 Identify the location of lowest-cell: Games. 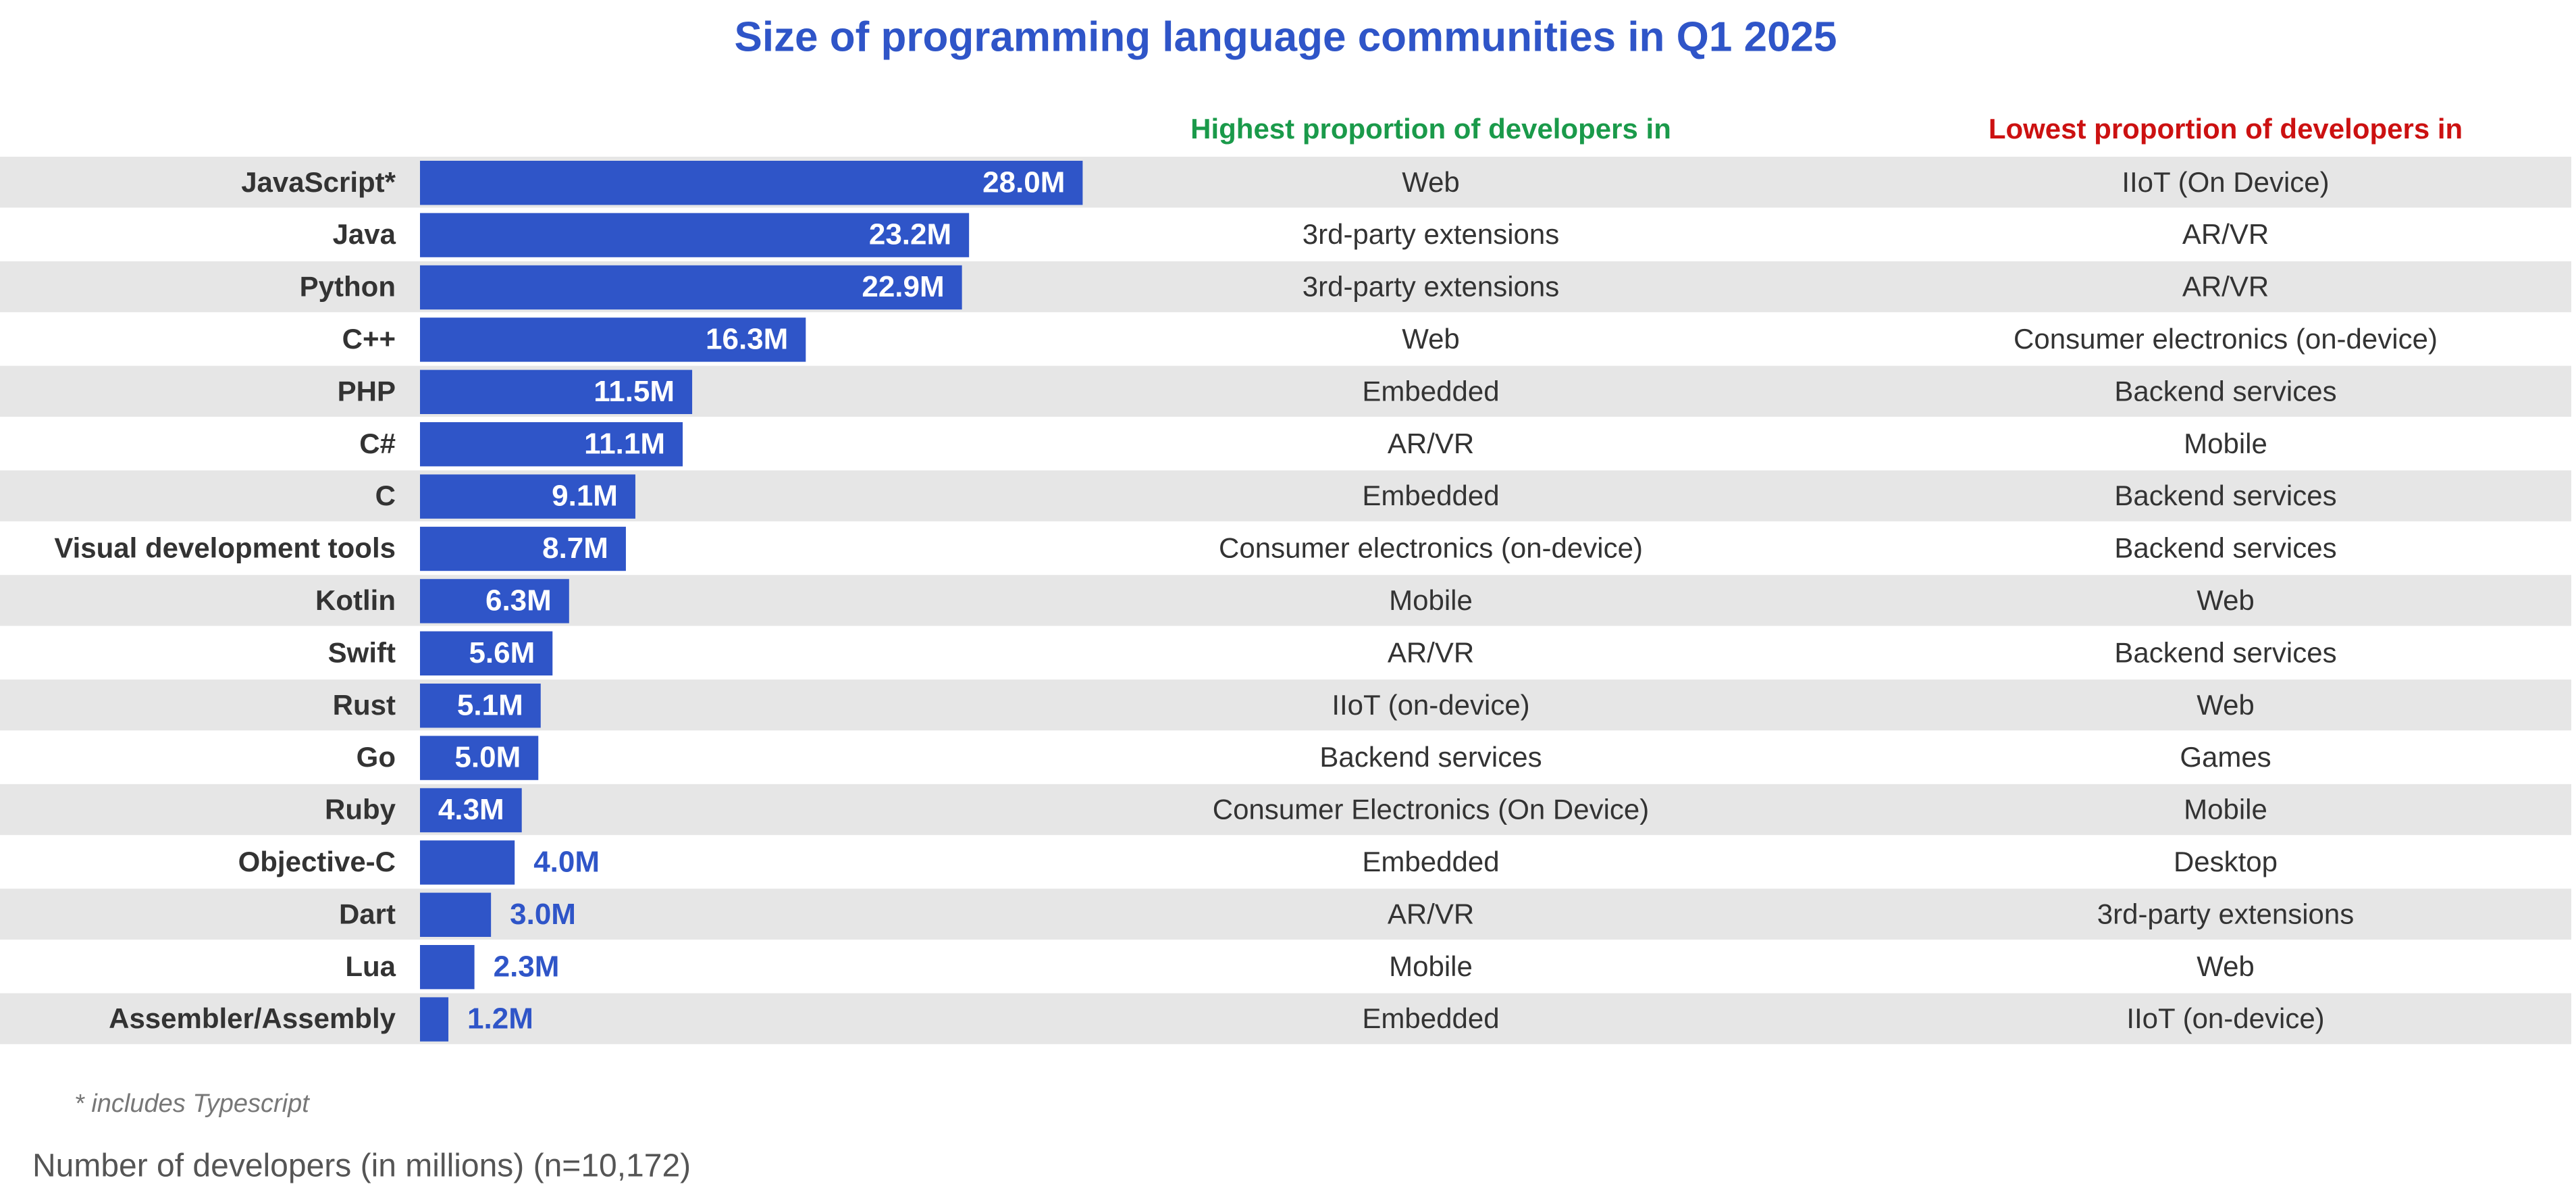
(2225, 757).